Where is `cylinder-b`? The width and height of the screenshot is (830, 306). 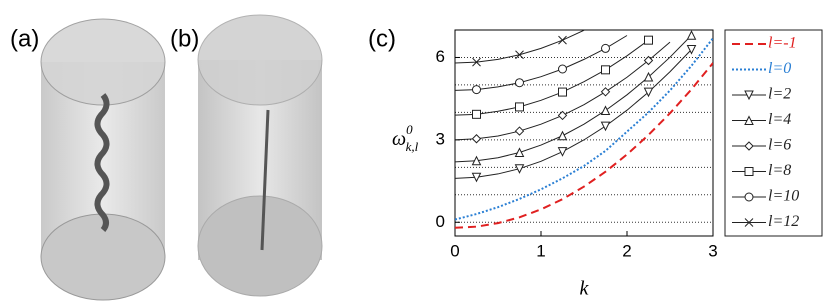
cylinder-b is located at coordinates (260, 155).